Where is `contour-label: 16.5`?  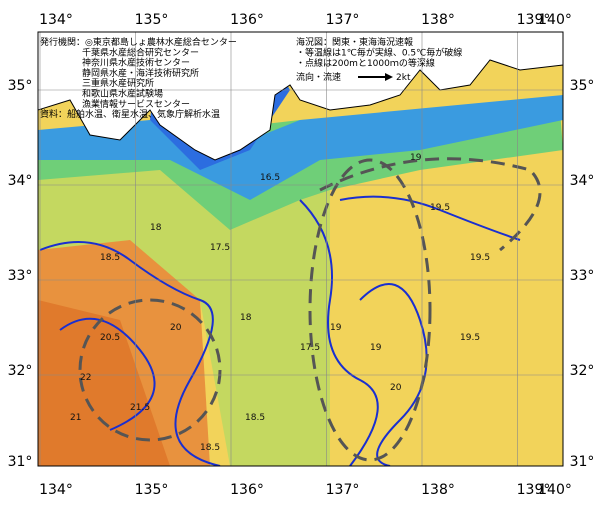
contour-label: 16.5 is located at coordinates (270, 178).